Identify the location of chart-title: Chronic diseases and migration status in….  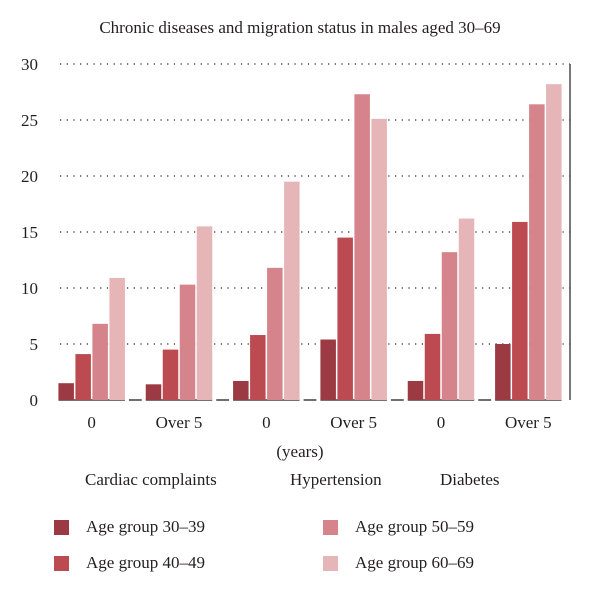
(300, 27).